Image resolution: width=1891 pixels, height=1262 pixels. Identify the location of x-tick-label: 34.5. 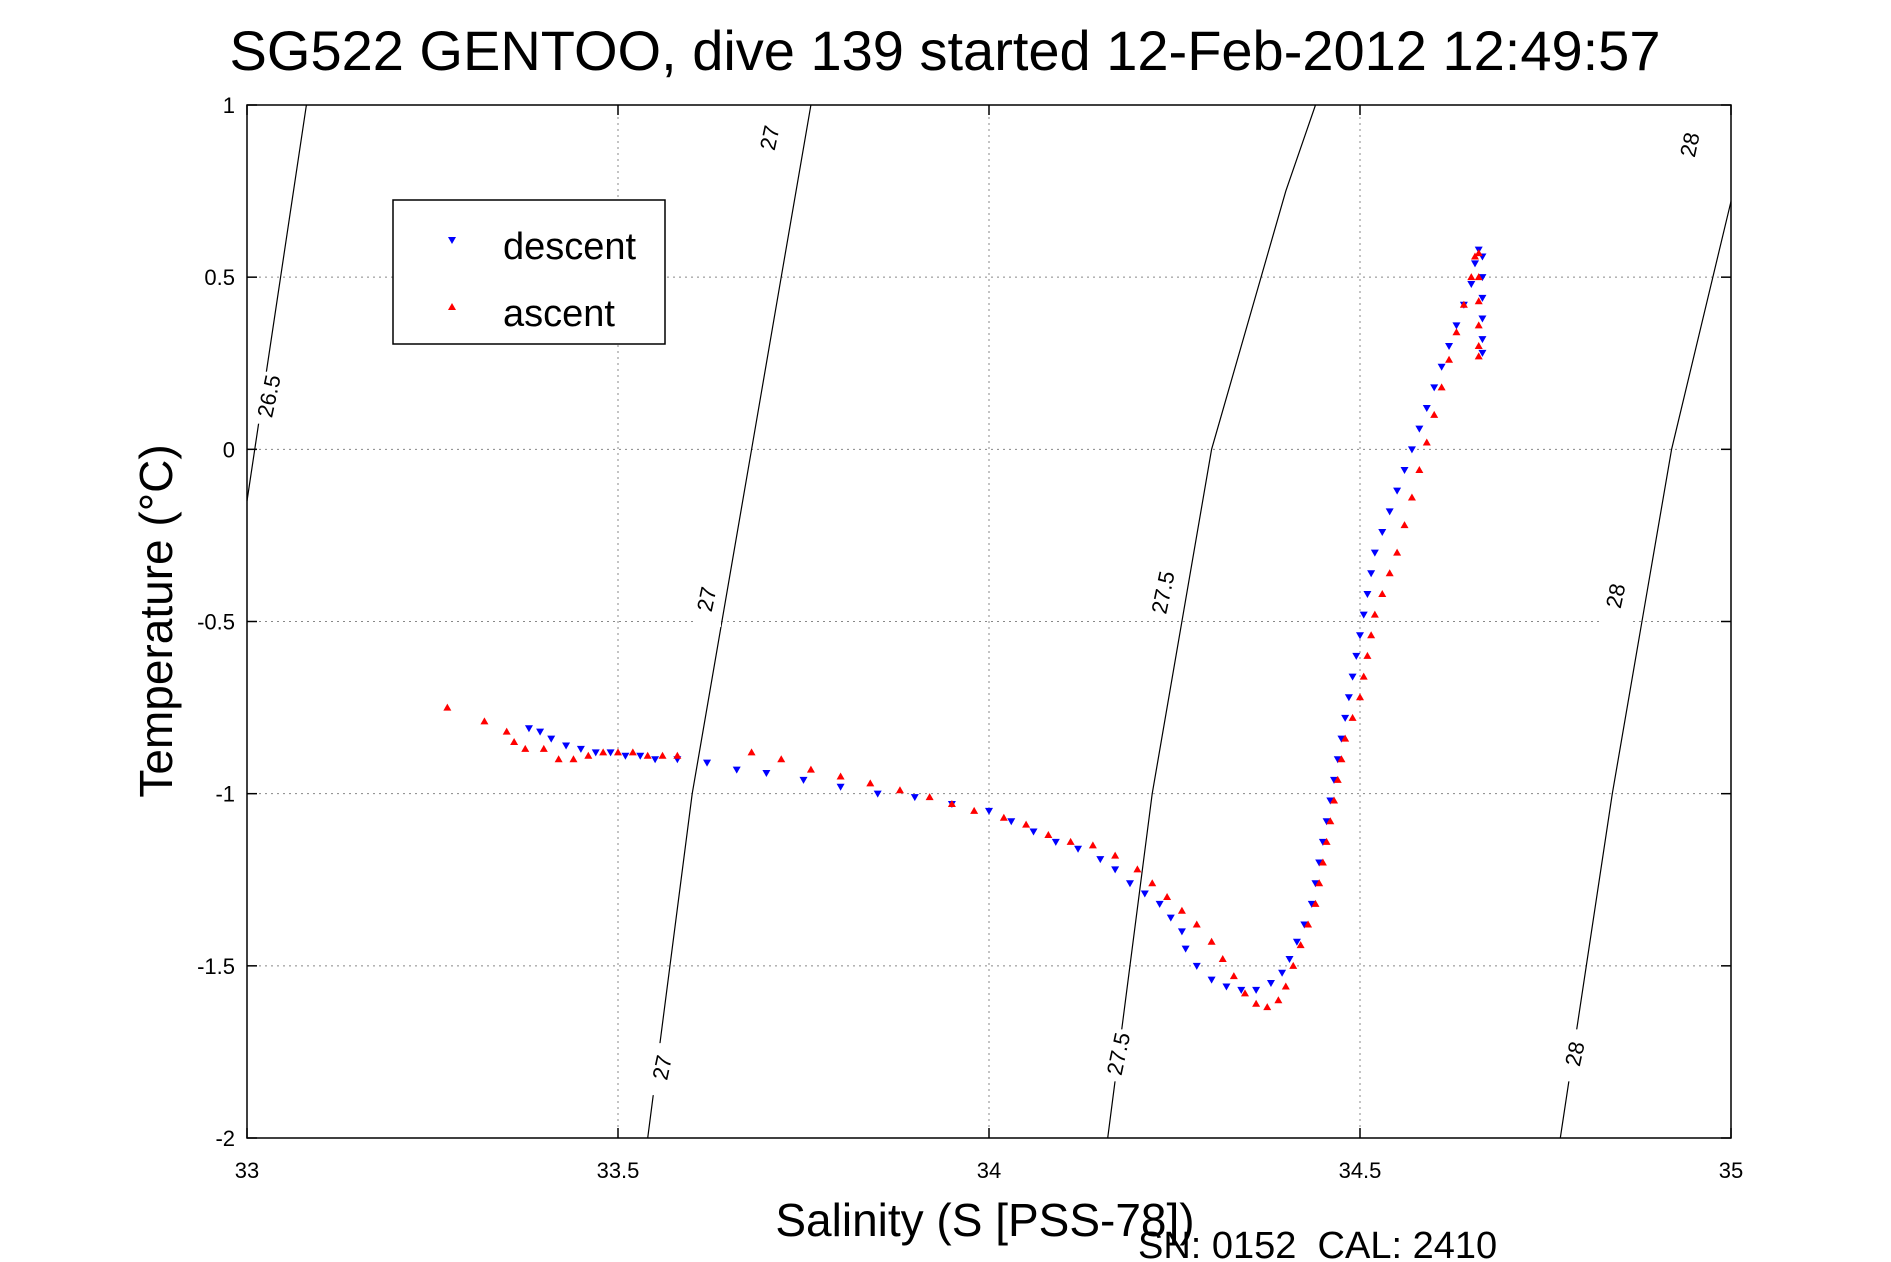
(1360, 1170).